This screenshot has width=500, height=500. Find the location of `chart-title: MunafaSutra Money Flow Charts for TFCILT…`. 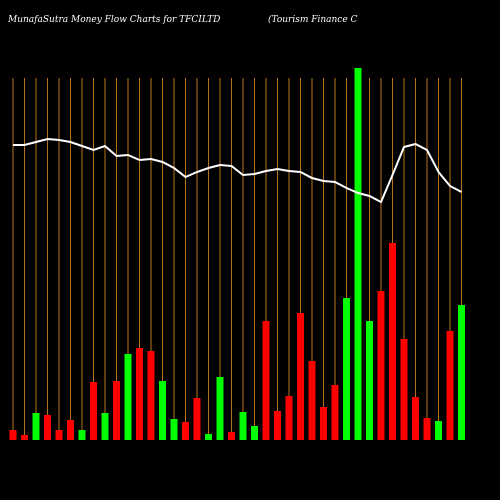

chart-title: MunafaSutra Money Flow Charts for TFCILT… is located at coordinates (113, 20).